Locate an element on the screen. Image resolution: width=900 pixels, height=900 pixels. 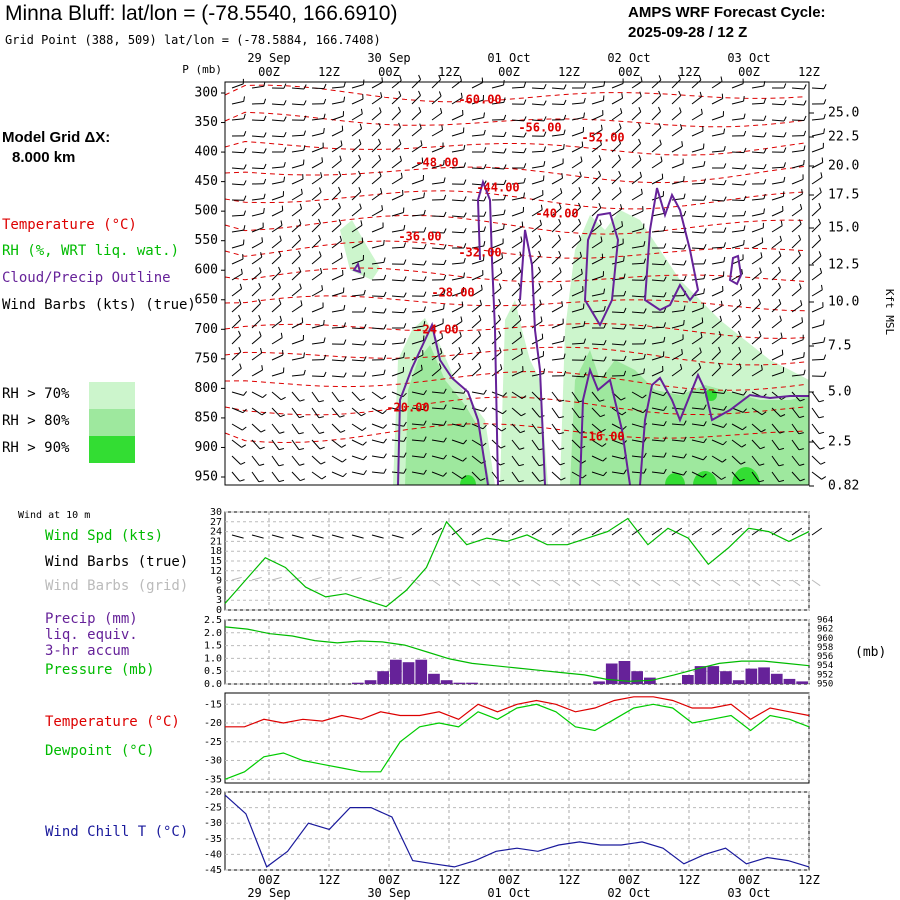
bottom-date-label: 03 Oct is located at coordinates (748, 893).